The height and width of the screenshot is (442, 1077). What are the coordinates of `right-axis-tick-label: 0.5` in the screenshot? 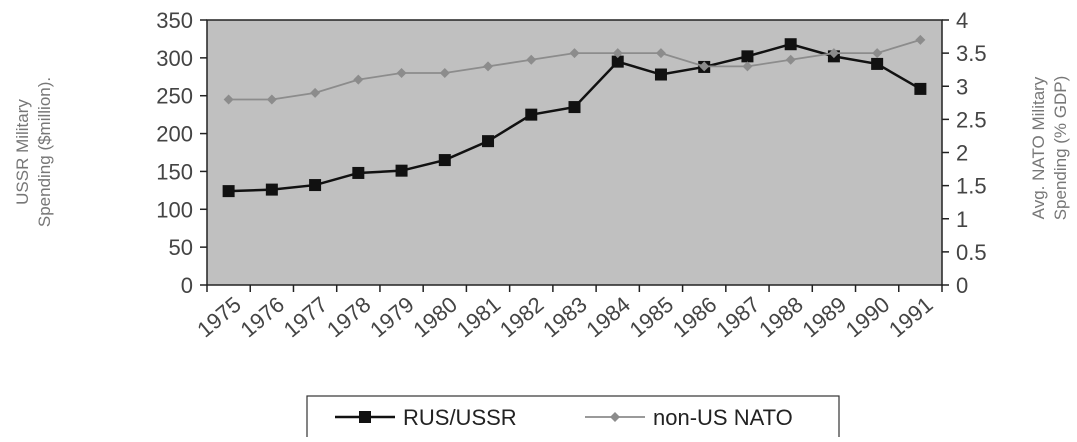 It's located at (971, 252).